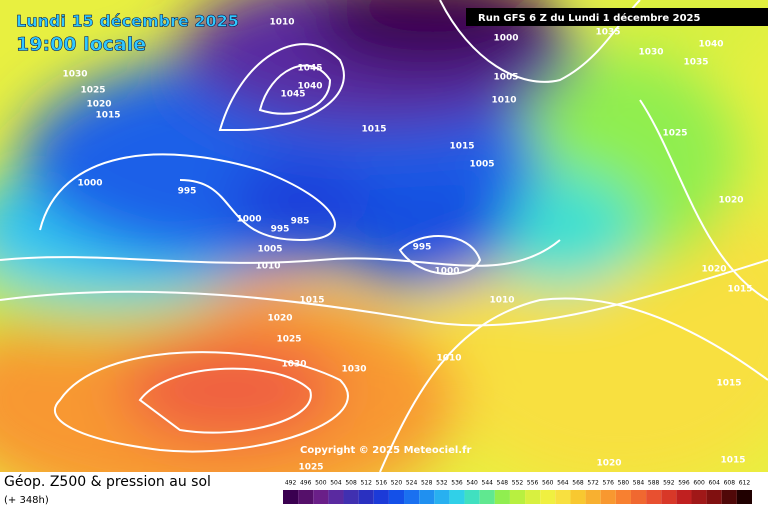 This screenshot has width=768, height=516. What do you see at coordinates (336, 483) in the screenshot?
I see `colorbar-label: 504` at bounding box center [336, 483].